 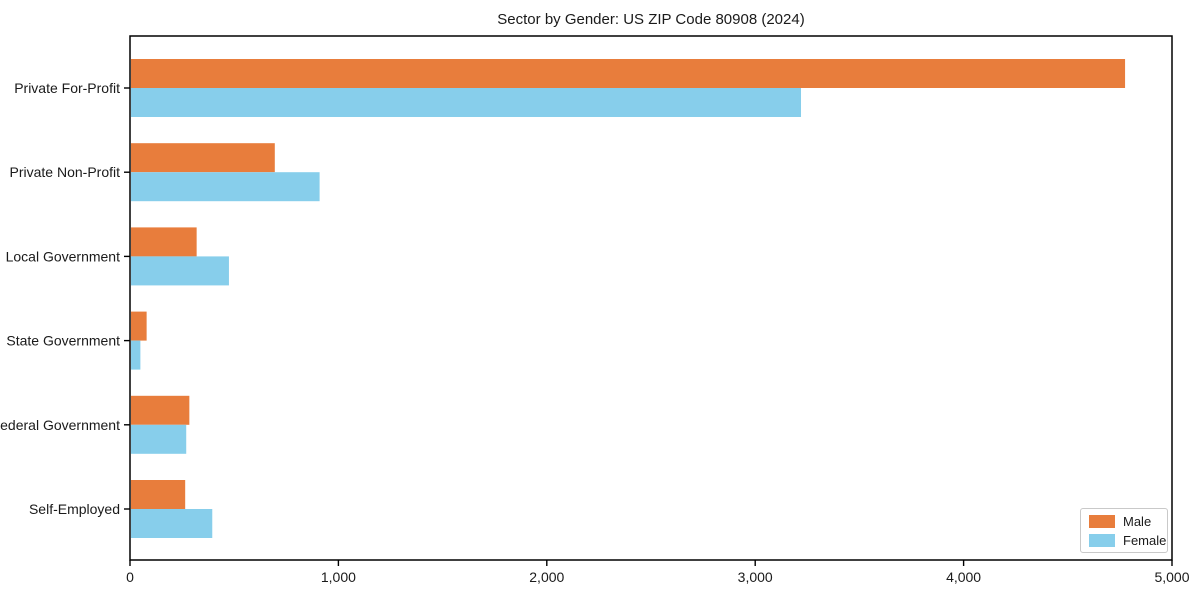 I want to click on legend-item-female: Female, so click(x=1127, y=540).